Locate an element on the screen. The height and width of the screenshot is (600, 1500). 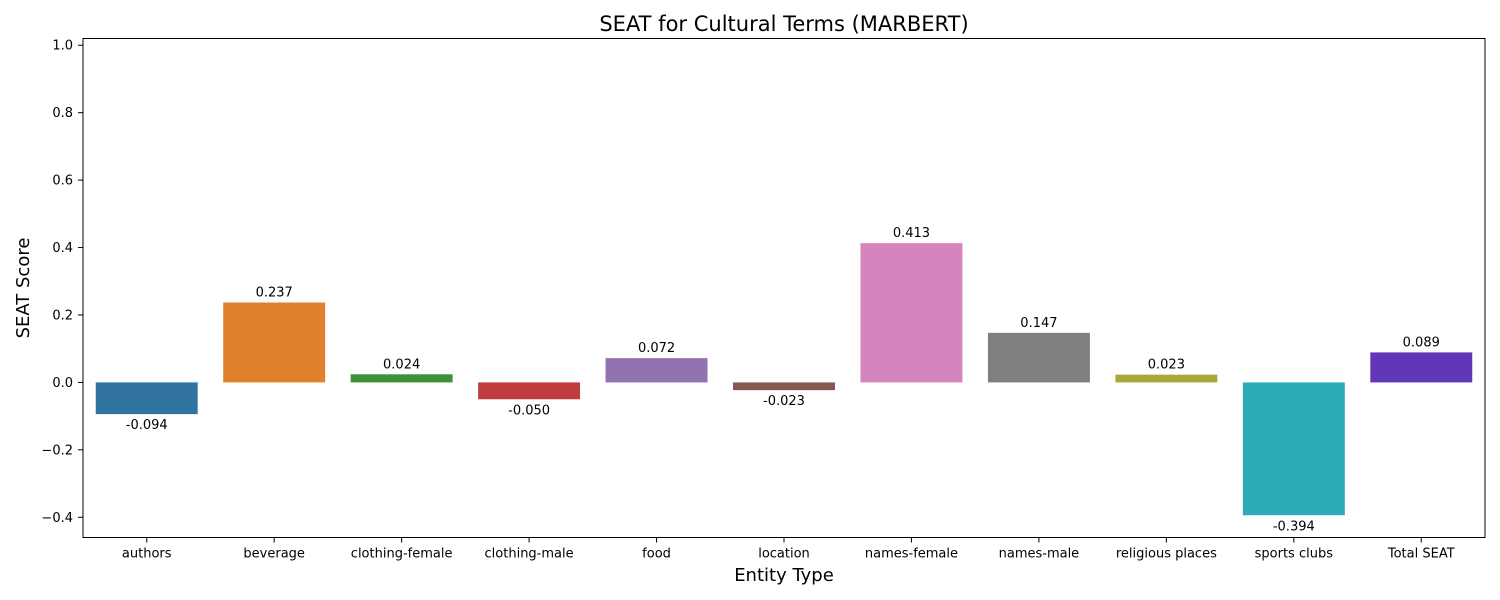
x-tick-label: clothing-male is located at coordinates (529, 554).